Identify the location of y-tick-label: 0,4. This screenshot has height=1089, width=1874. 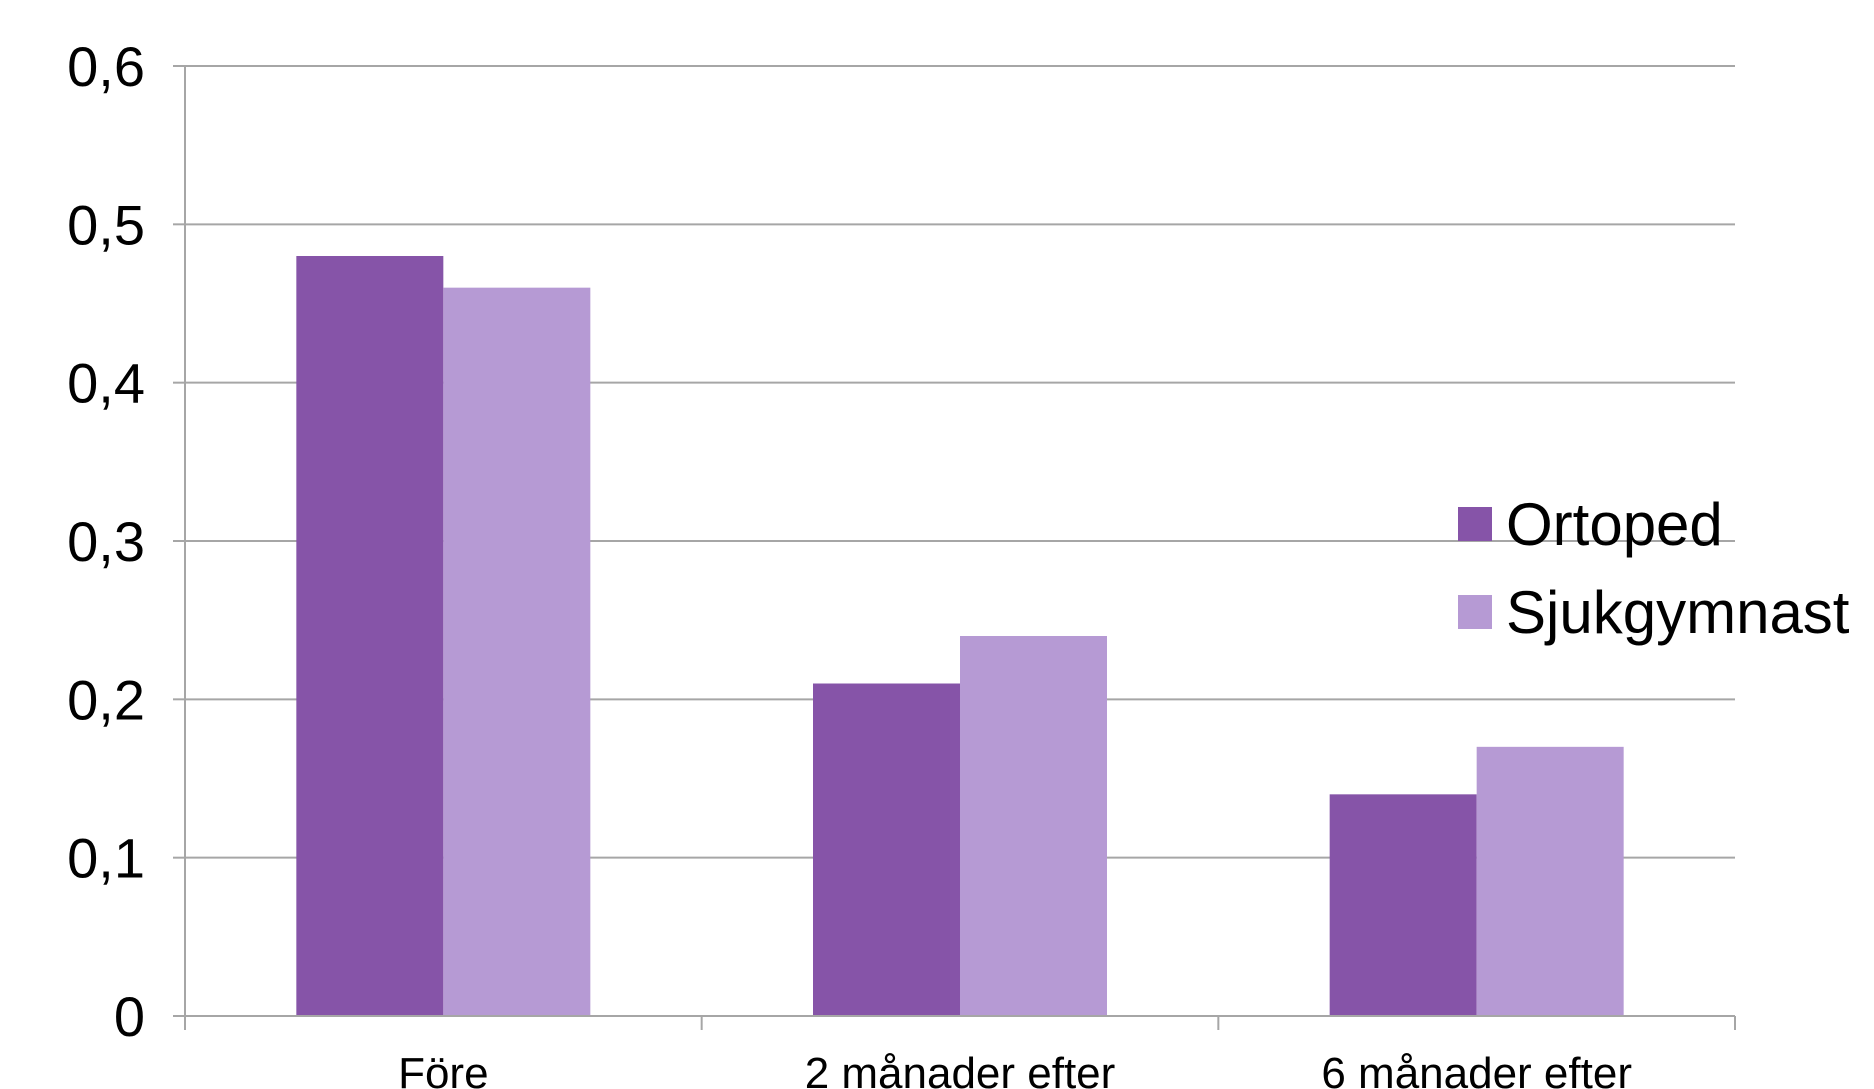
(106, 383).